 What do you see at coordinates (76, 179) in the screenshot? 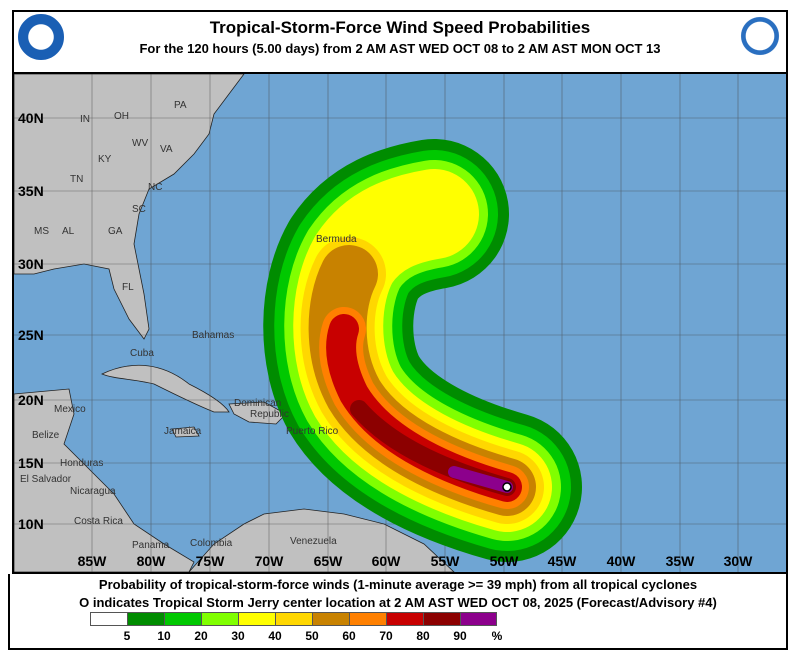
I see `place-label-tn: TN` at bounding box center [76, 179].